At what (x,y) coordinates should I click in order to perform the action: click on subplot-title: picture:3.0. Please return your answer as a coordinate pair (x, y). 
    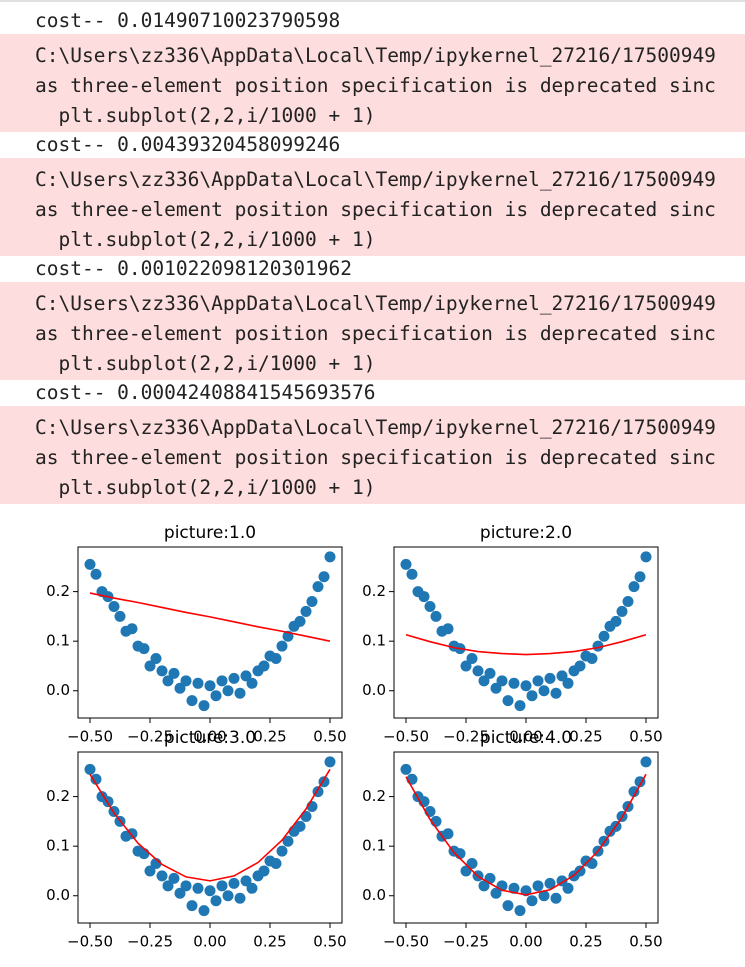
    Looking at the image, I should click on (210, 738).